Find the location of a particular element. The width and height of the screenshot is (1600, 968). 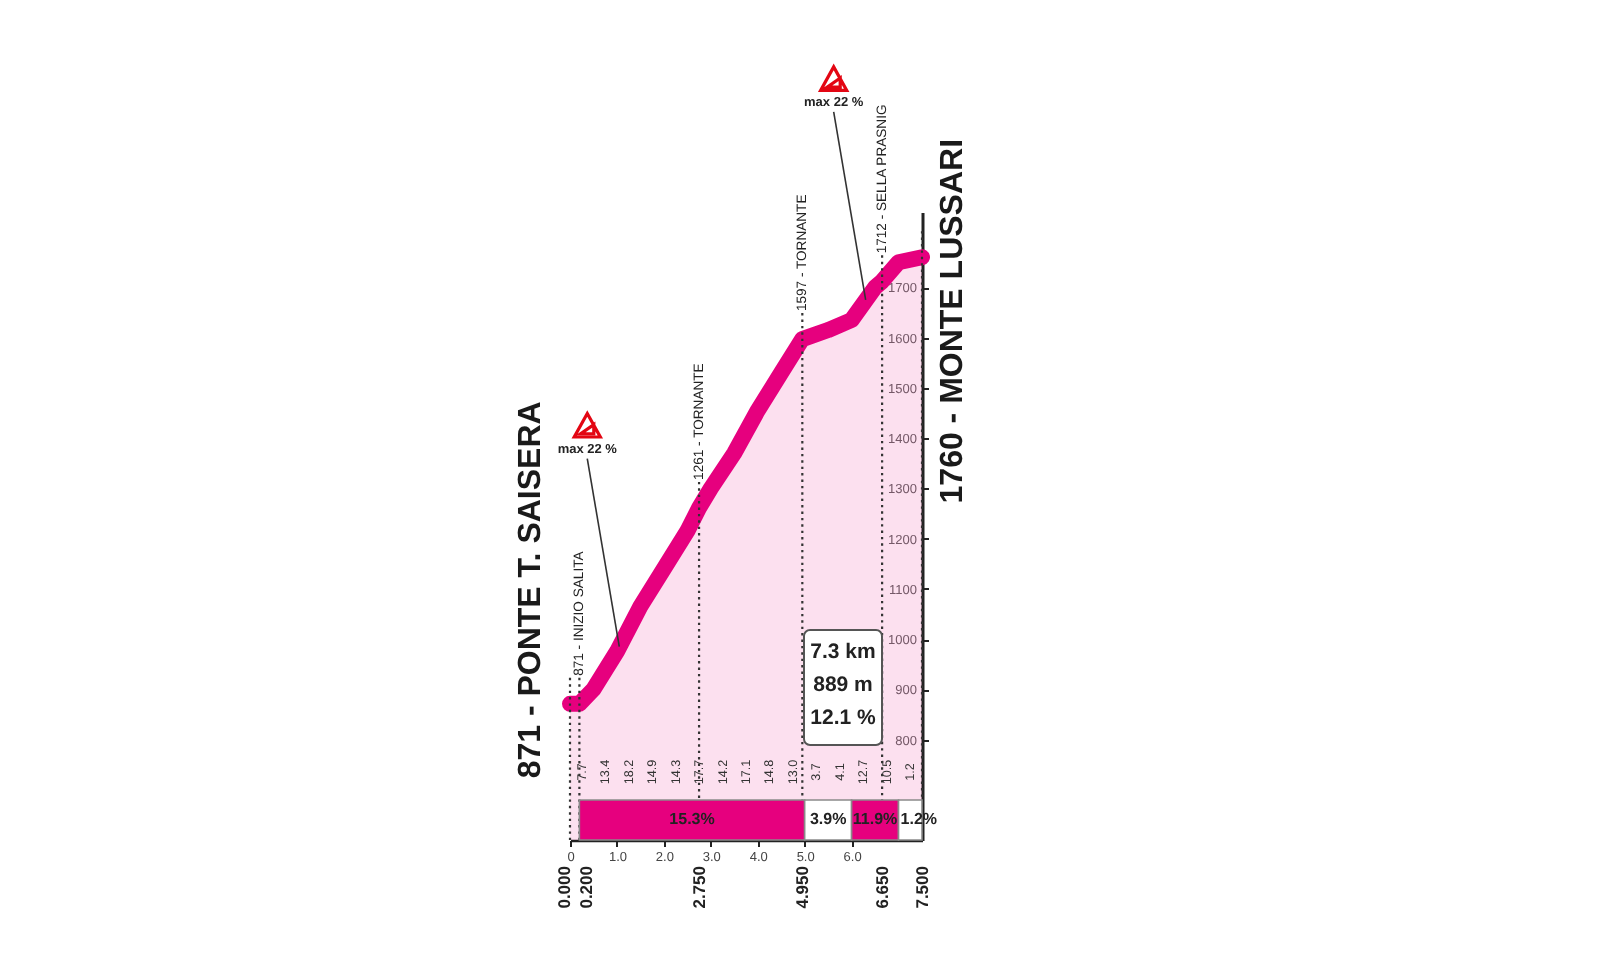

ref-line-label: 7.500 is located at coordinates (922, 887).